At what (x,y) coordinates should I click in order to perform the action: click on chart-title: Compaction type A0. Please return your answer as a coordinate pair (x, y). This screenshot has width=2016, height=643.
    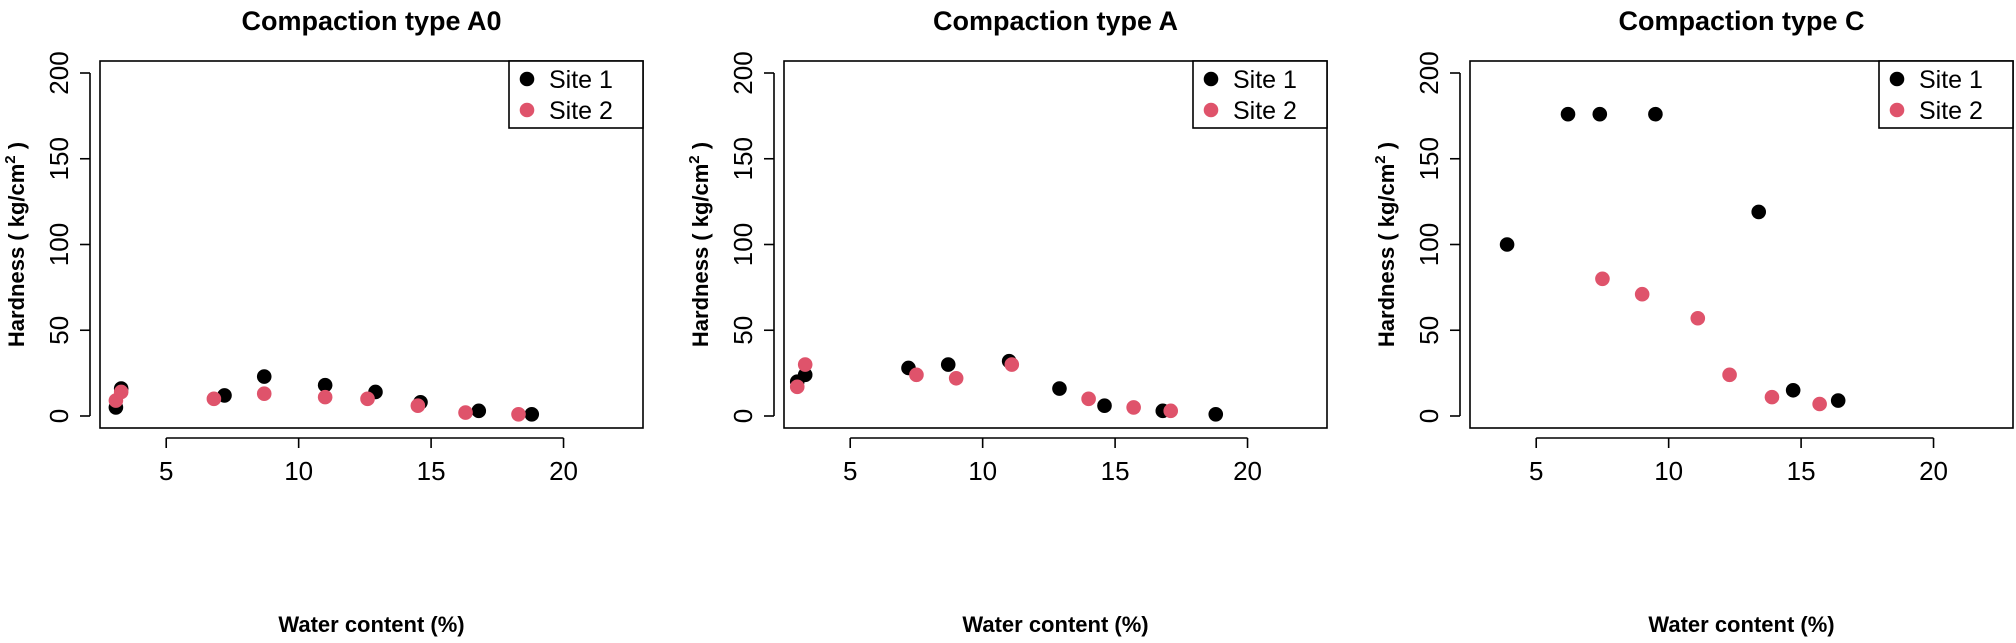
    Looking at the image, I should click on (371, 21).